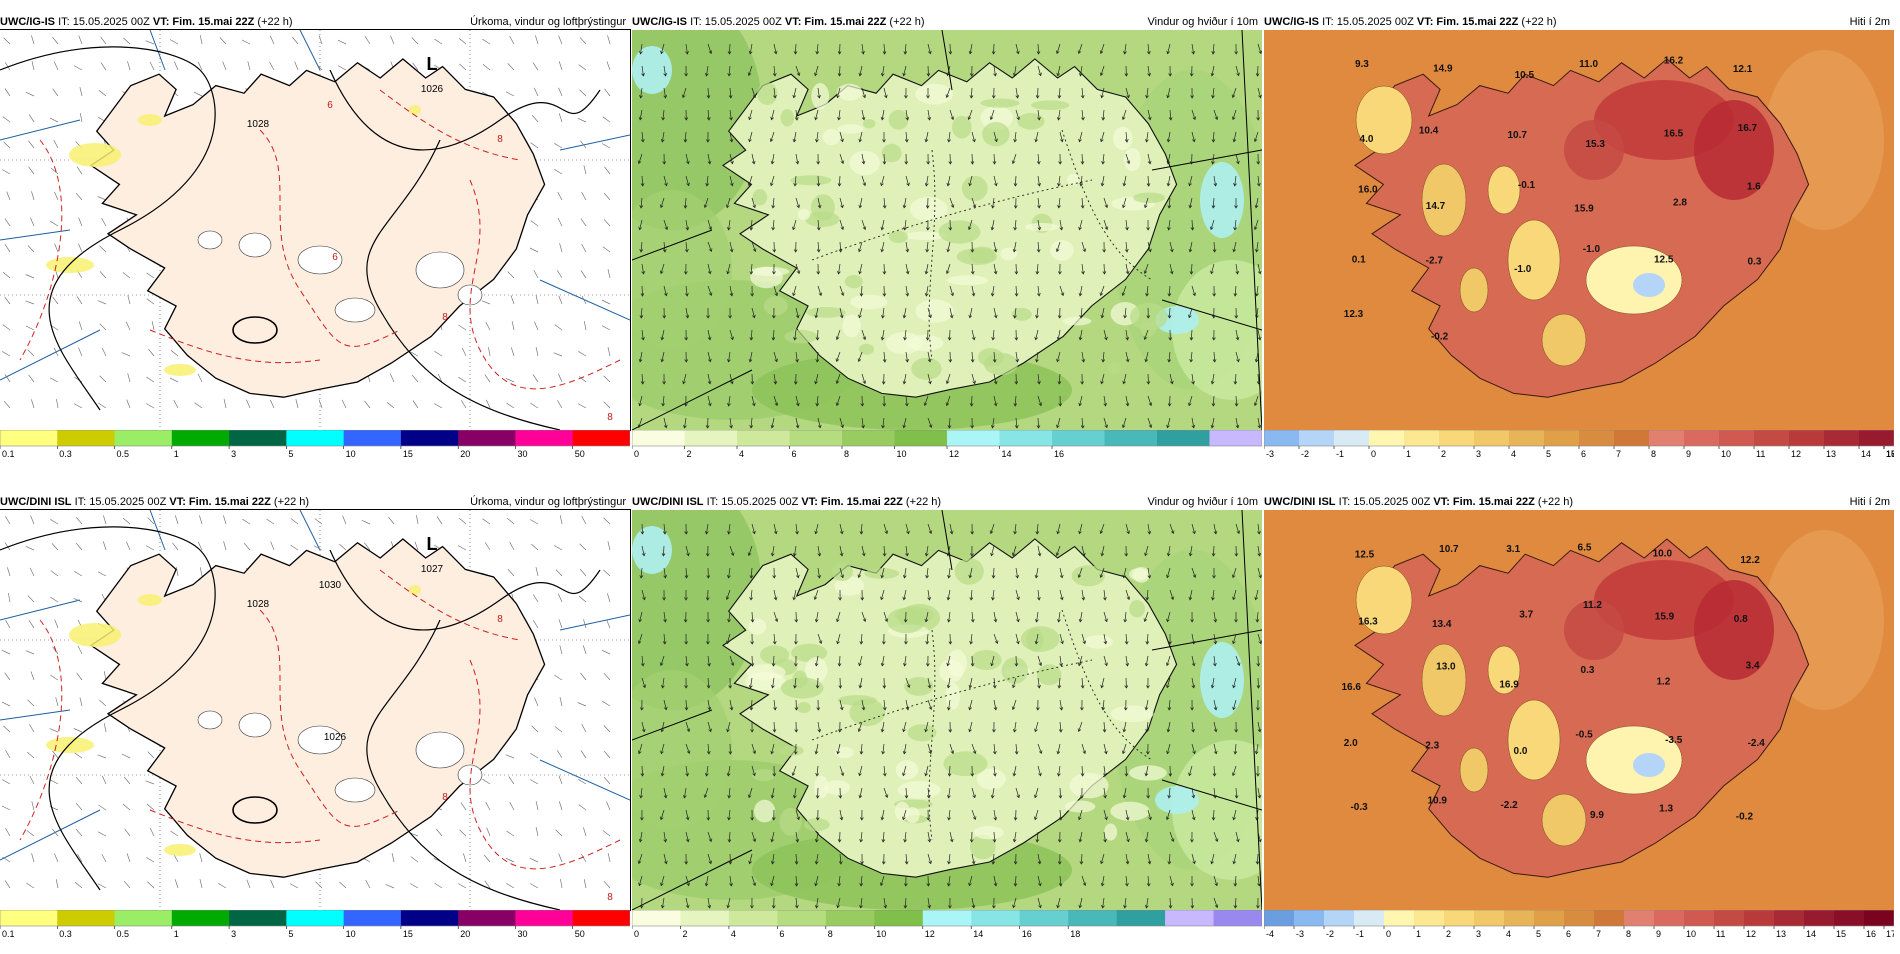  I want to click on colorbar-tick: 10, so click(902, 454).